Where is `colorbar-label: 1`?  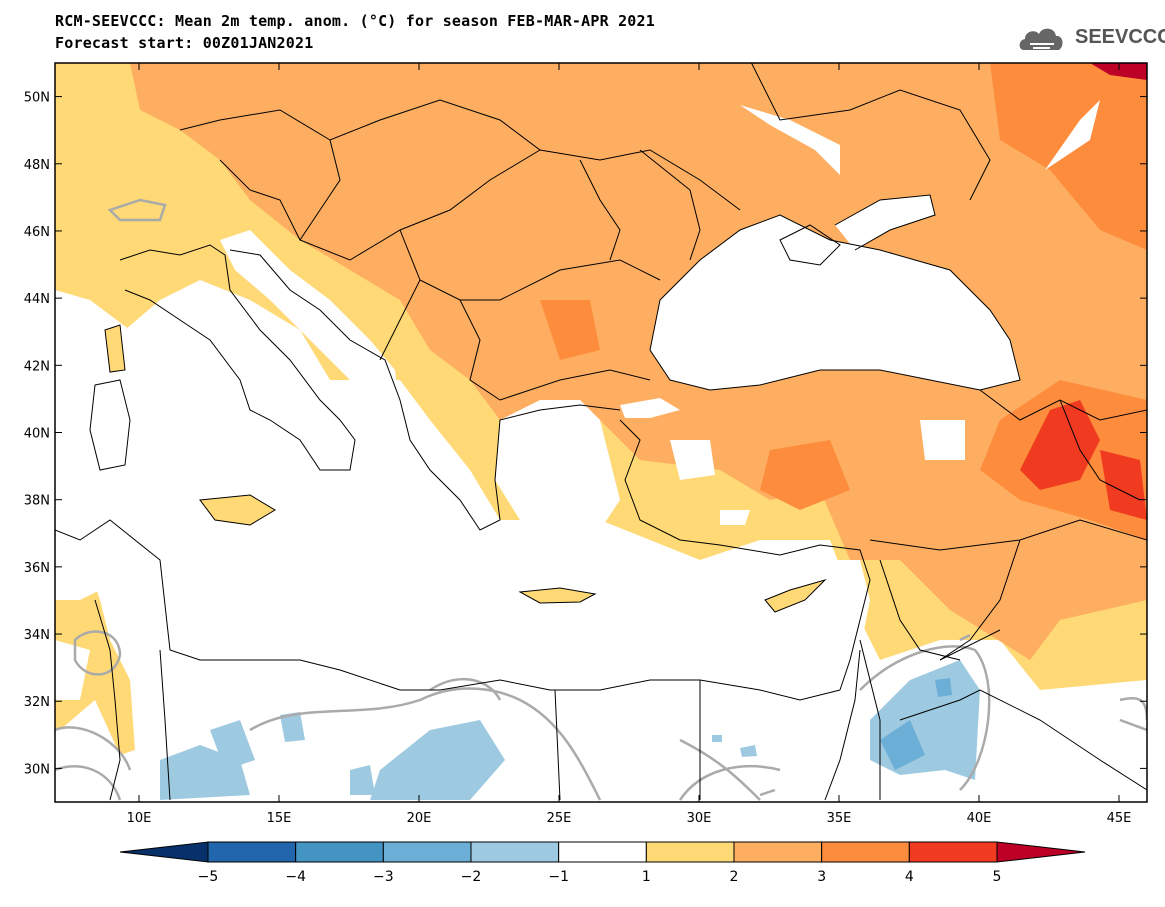 colorbar-label: 1 is located at coordinates (646, 877).